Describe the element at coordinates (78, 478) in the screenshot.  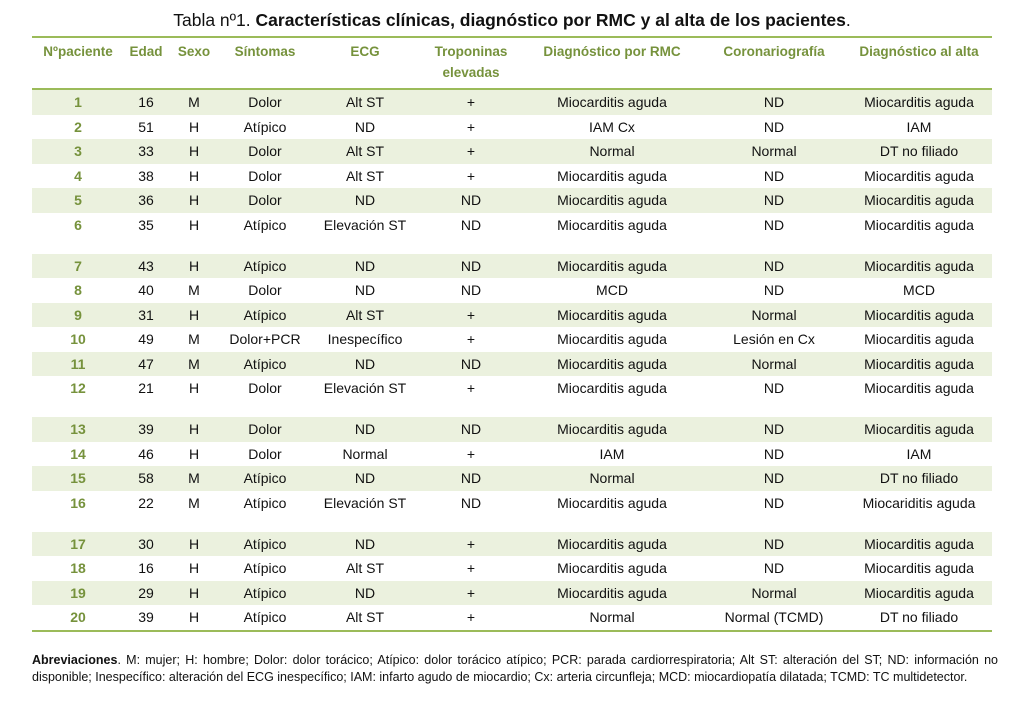
I see `cell-patient-number: 15` at that location.